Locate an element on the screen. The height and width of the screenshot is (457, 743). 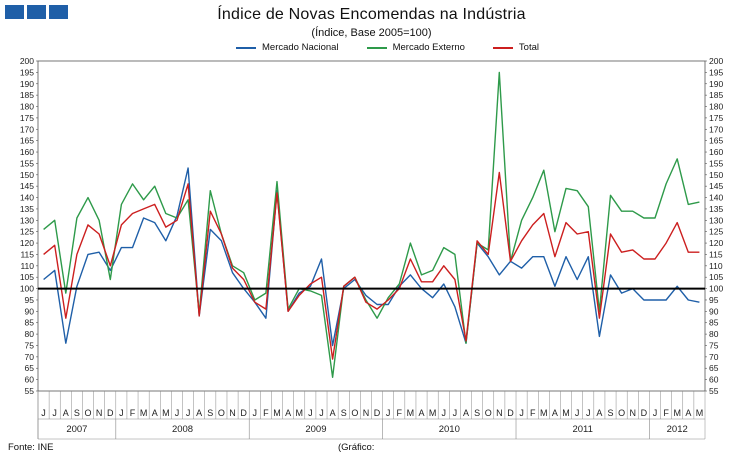
chart-legend: Mercado Nacional Mercado Externo Total is located at coordinates (387, 47).